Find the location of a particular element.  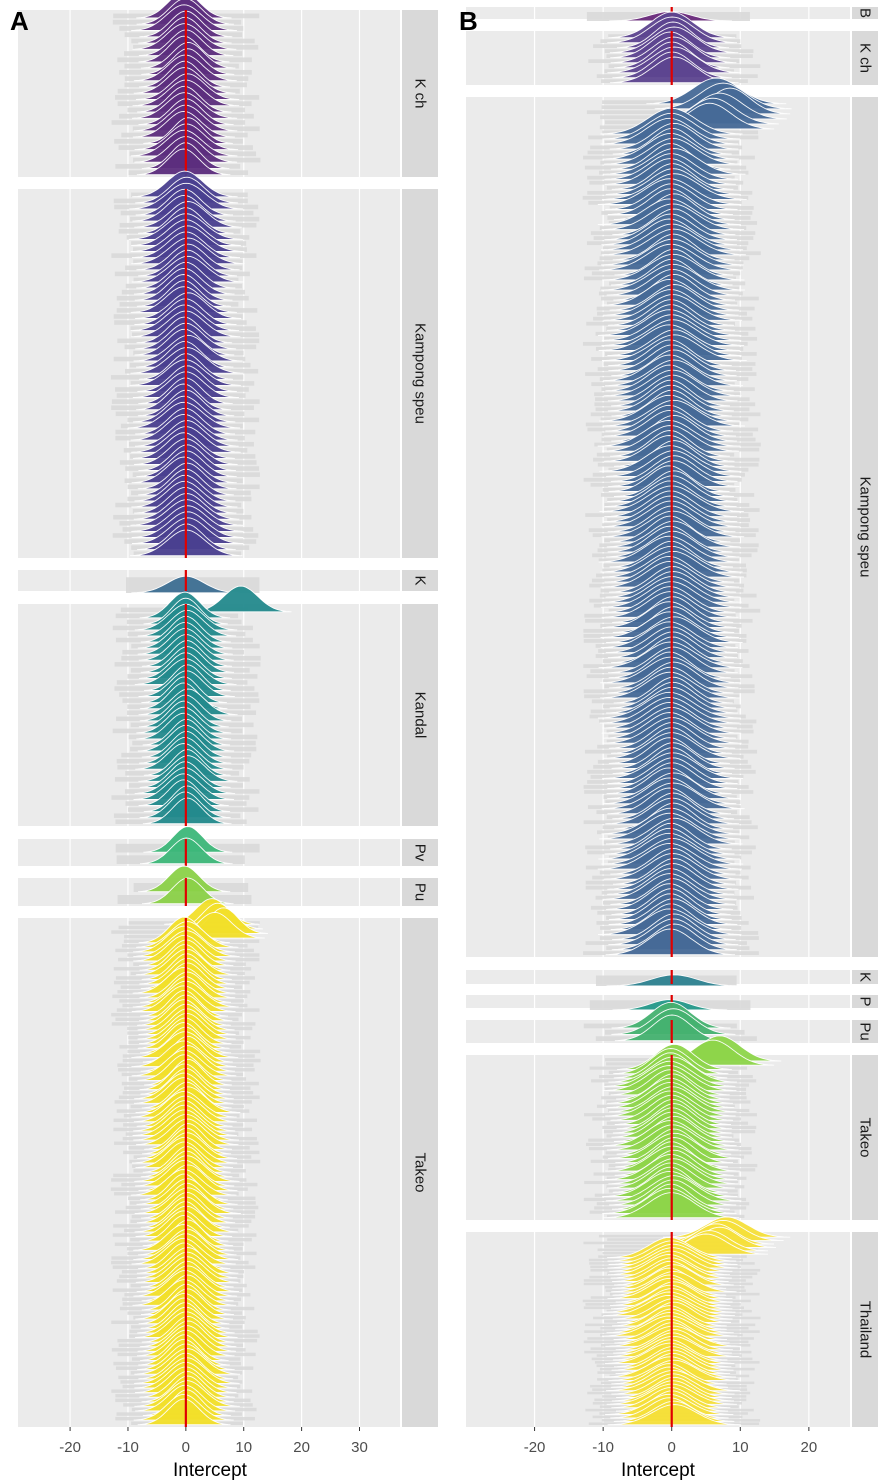

facet-thailand: Thailand is located at coordinates (672, 1321).